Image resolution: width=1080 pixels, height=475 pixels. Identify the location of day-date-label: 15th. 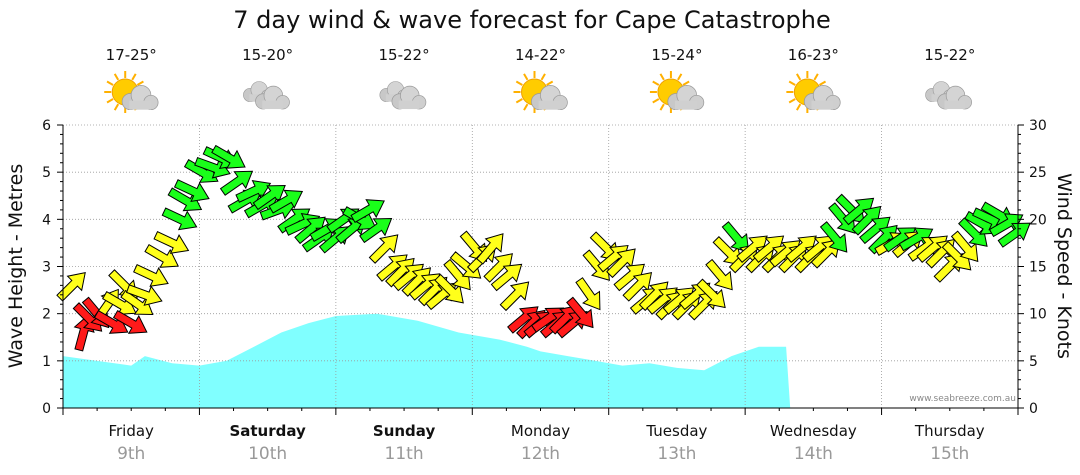
(949, 454).